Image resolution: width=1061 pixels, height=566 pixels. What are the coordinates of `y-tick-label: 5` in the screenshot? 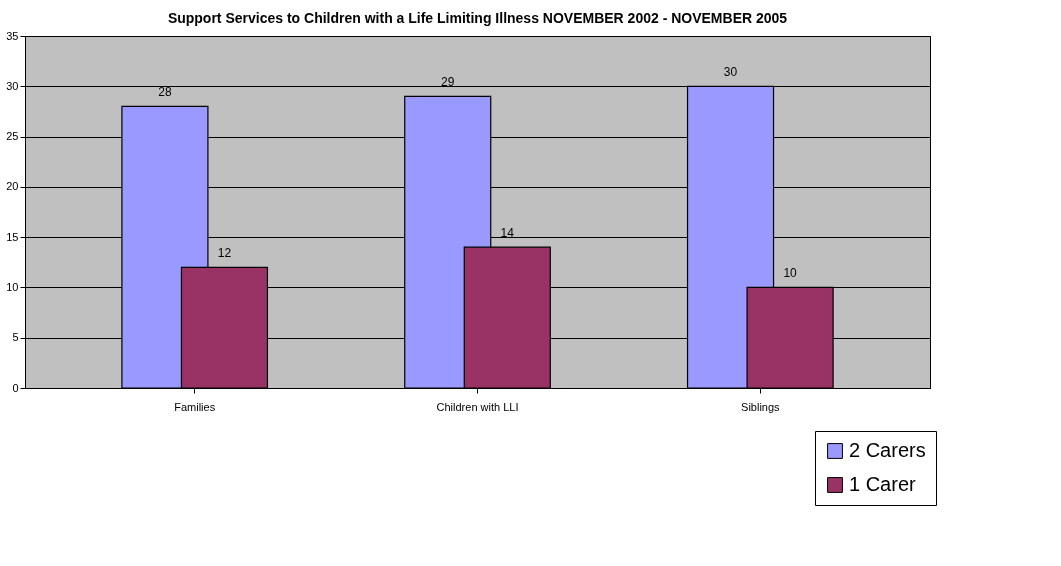 It's located at (15, 337).